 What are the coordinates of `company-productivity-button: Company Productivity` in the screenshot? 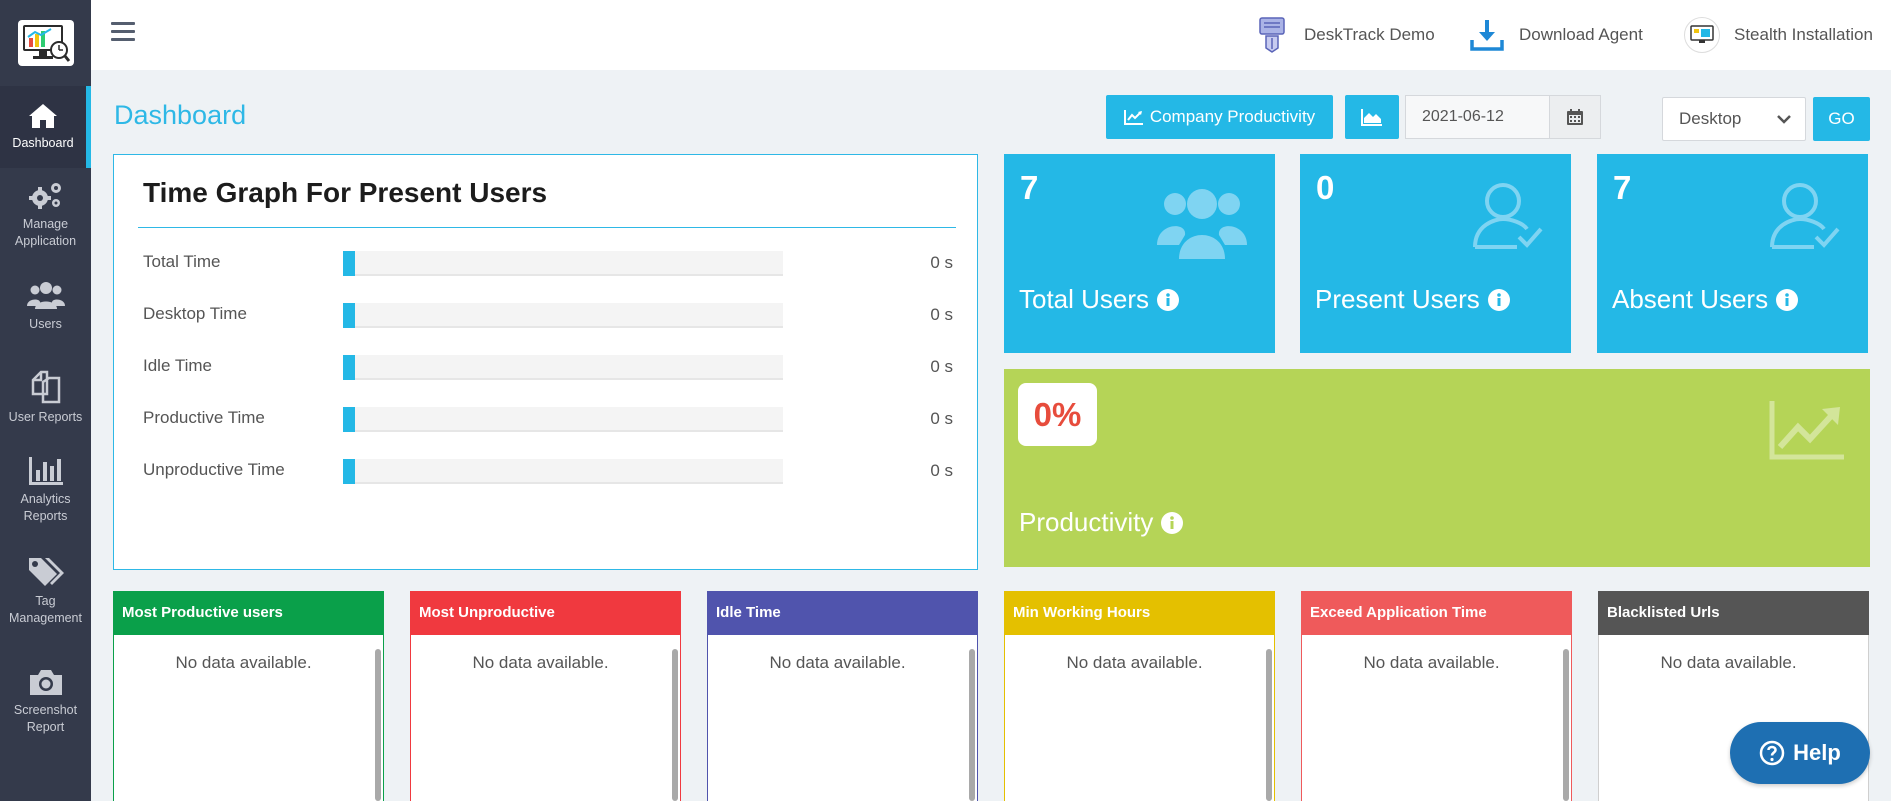 It's located at (1219, 117).